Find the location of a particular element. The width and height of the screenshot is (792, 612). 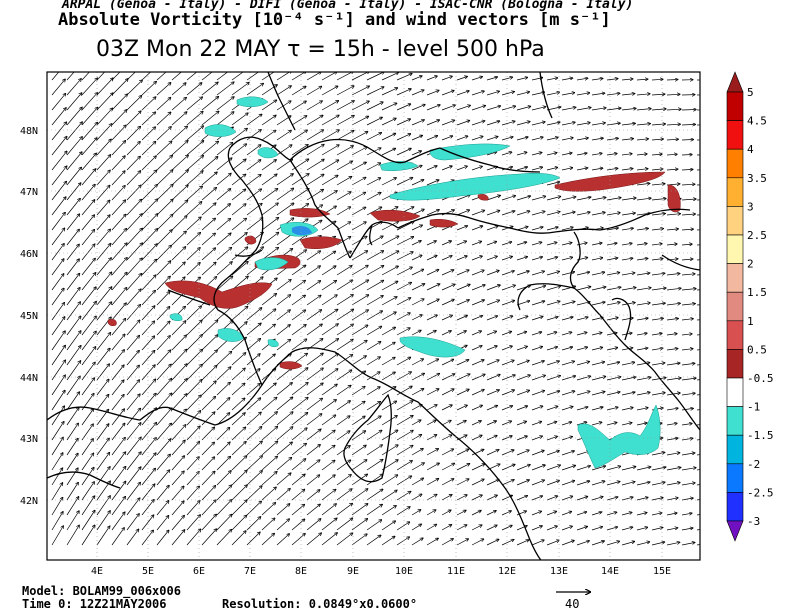

lon-label: 6E is located at coordinates (199, 571).